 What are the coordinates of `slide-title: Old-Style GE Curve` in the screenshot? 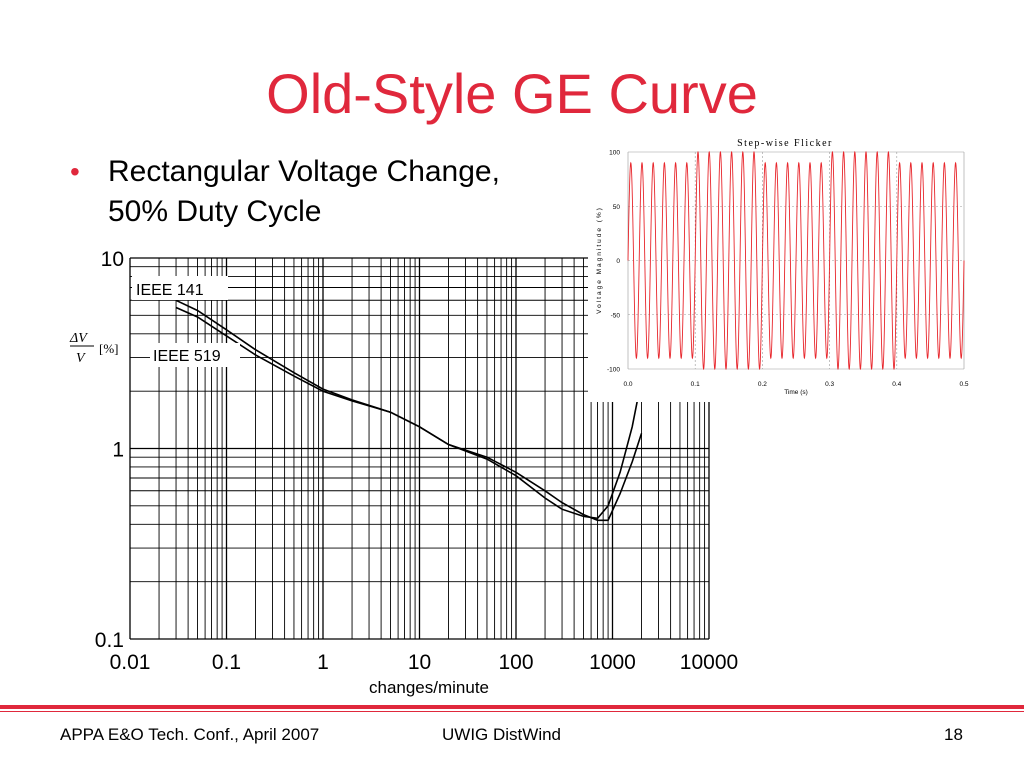 It's located at (512, 93).